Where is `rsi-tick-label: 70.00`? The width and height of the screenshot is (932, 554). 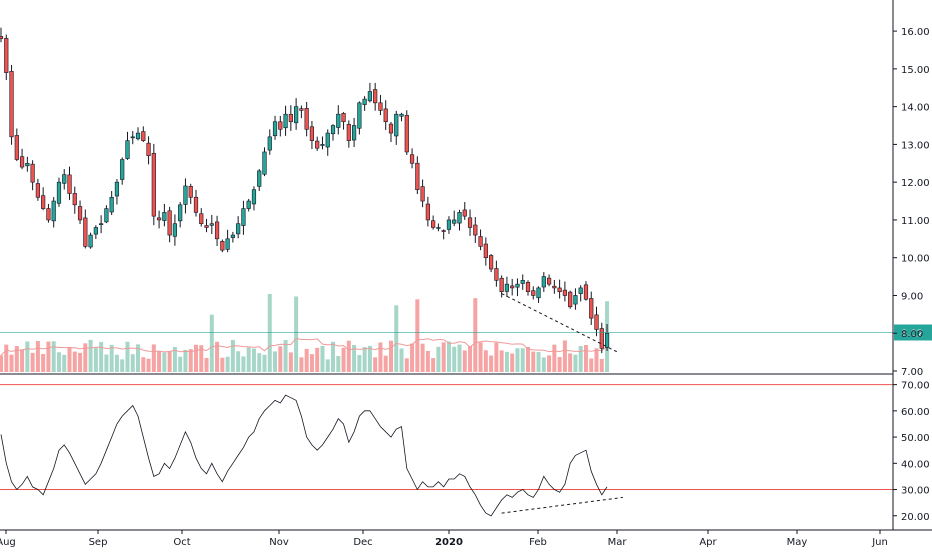
rsi-tick-label: 70.00 is located at coordinates (915, 386).